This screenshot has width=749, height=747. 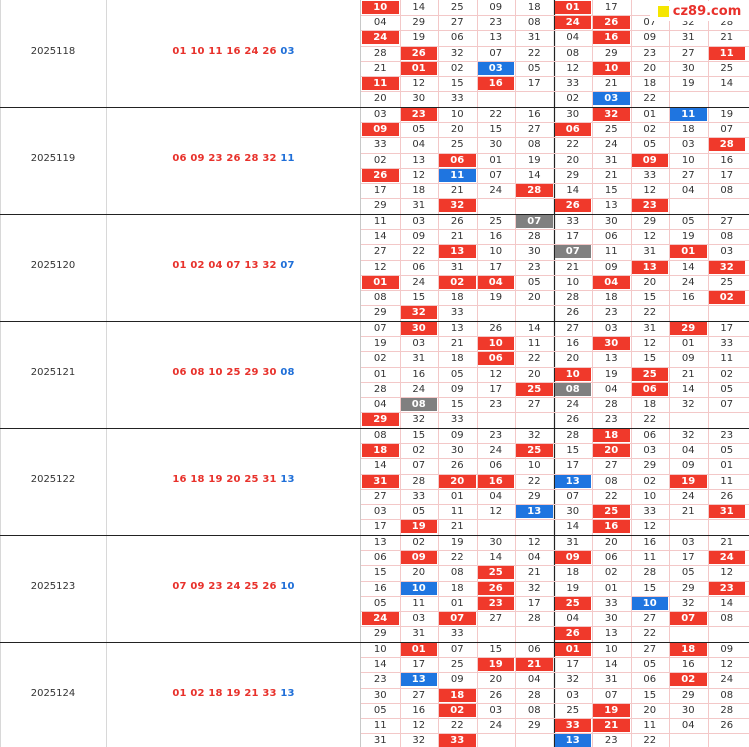 What do you see at coordinates (224, 51) in the screenshot?
I see `red-ball-numbers: 01 10 11 16 24 26` at bounding box center [224, 51].